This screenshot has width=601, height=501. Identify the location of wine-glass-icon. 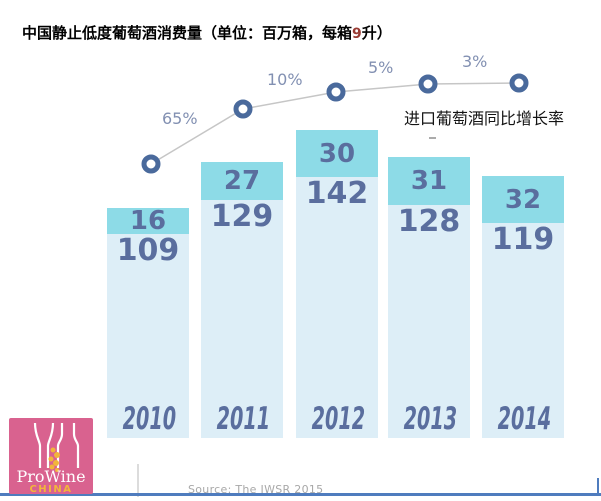
(44, 445).